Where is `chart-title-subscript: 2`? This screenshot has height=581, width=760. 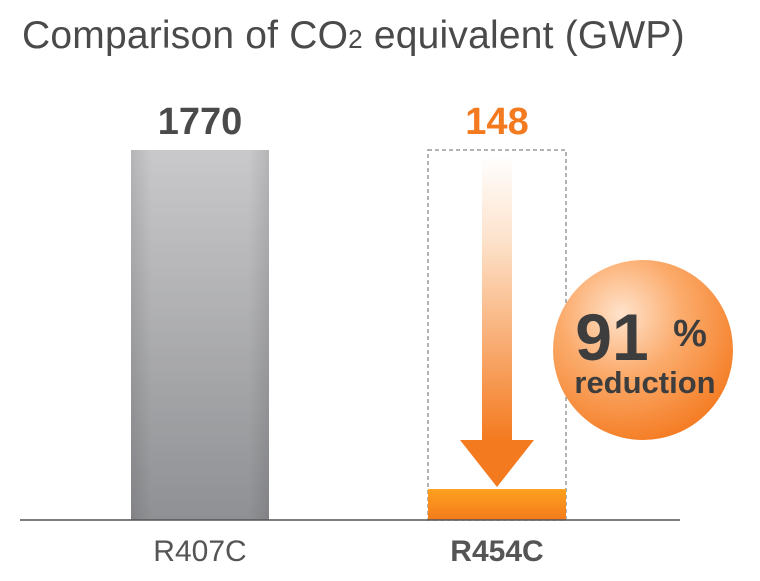 chart-title-subscript: 2 is located at coordinates (355, 39).